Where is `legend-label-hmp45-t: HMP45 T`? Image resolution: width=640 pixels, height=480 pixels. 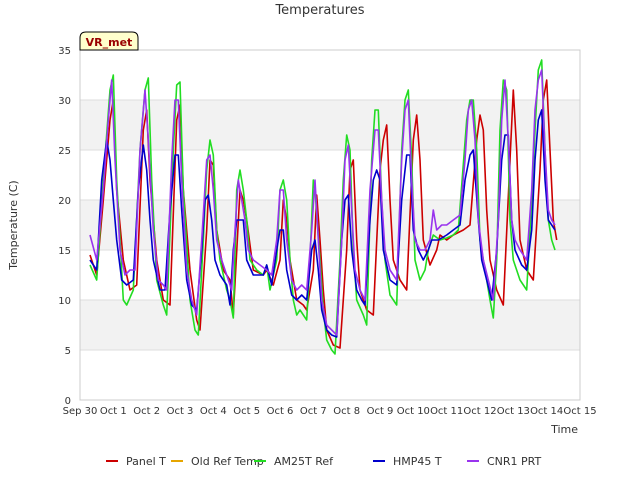 legend-label-hmp45-t: HMP45 T is located at coordinates (417, 461).